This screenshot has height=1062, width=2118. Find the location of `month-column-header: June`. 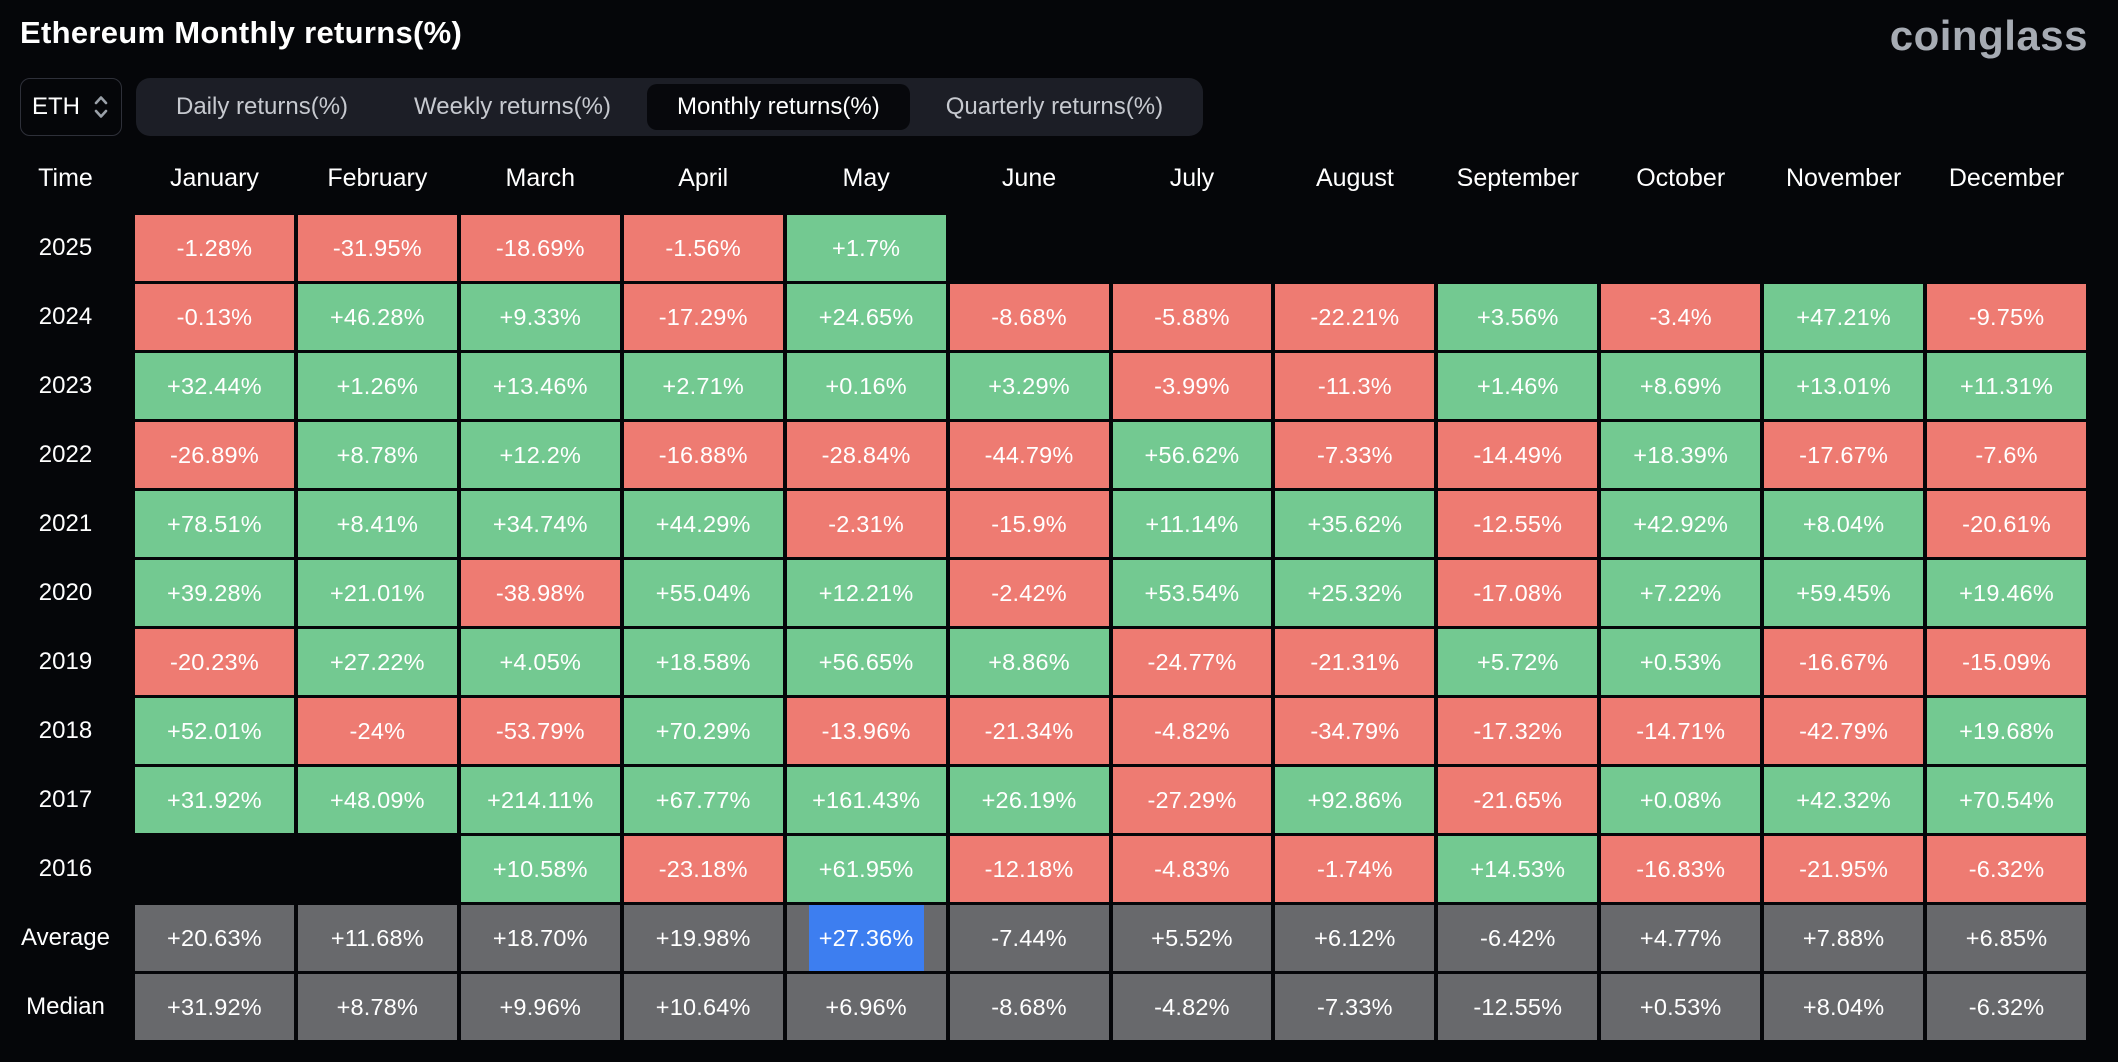

month-column-header: June is located at coordinates (1029, 177).